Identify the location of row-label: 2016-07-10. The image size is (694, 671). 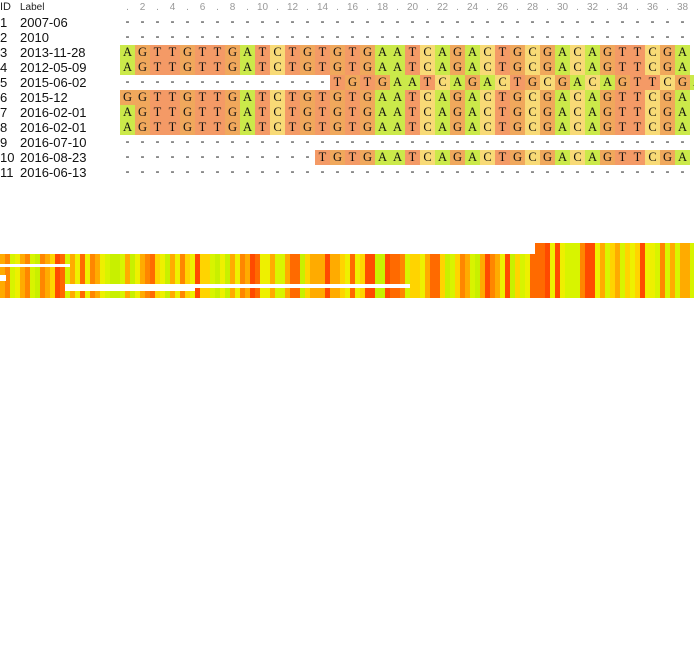
(53, 142).